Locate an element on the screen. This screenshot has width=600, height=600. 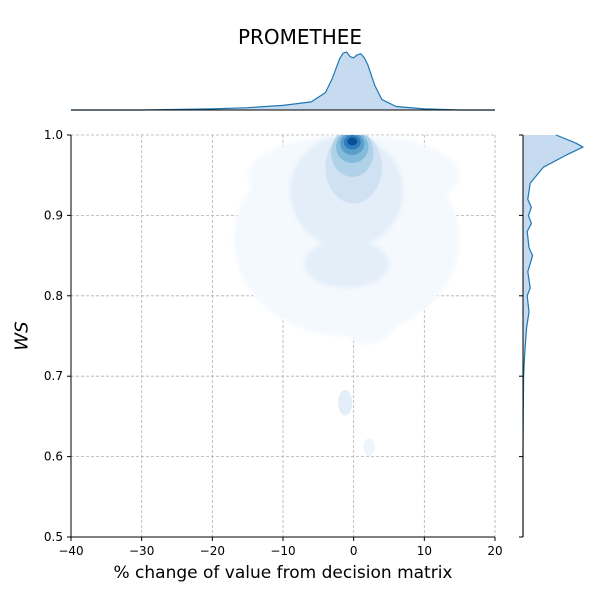
marginal-x-fill is located at coordinates (283, 81).